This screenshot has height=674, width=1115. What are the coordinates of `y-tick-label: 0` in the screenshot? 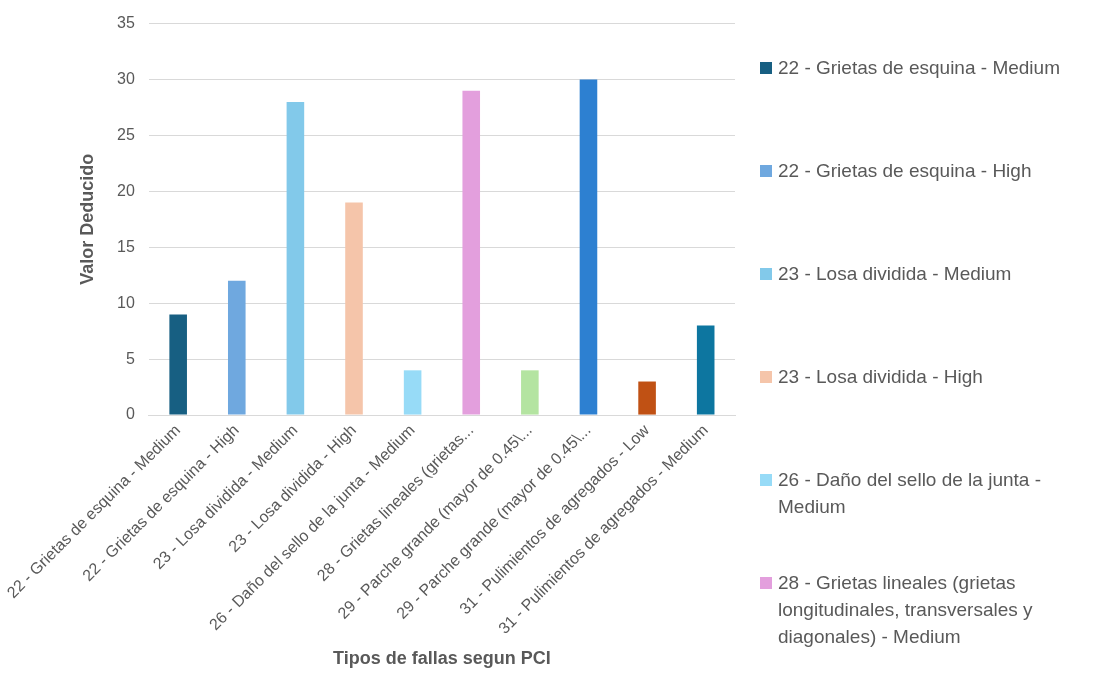 It's located at (130, 414).